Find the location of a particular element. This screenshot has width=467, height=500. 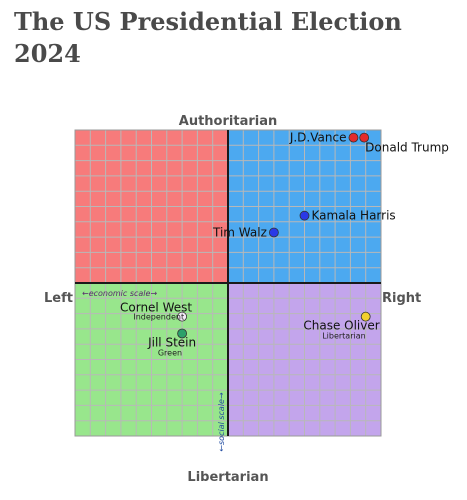

axis-label-left: Left is located at coordinates (58, 298).